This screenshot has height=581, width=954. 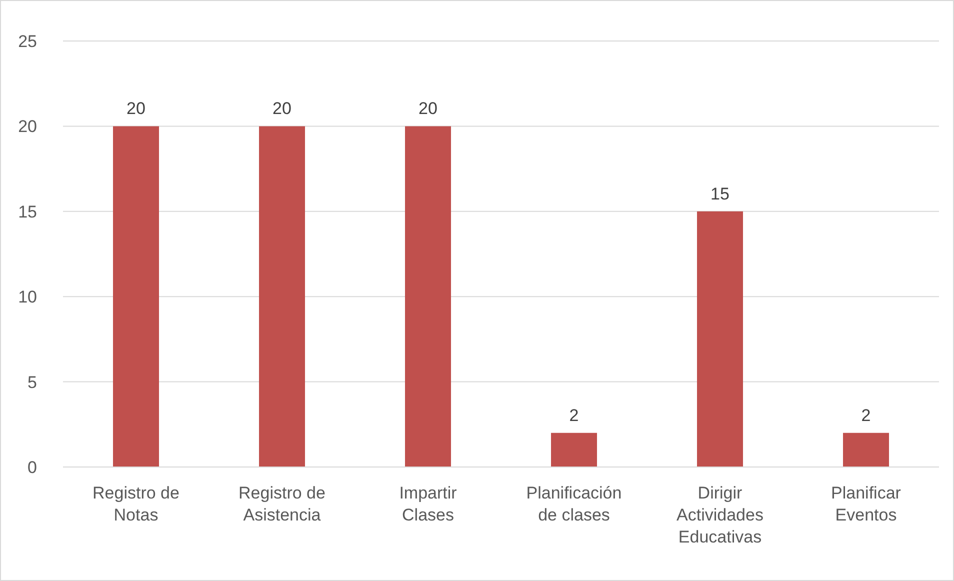 I want to click on x-tick-label: Impartir Clases, so click(x=428, y=503).